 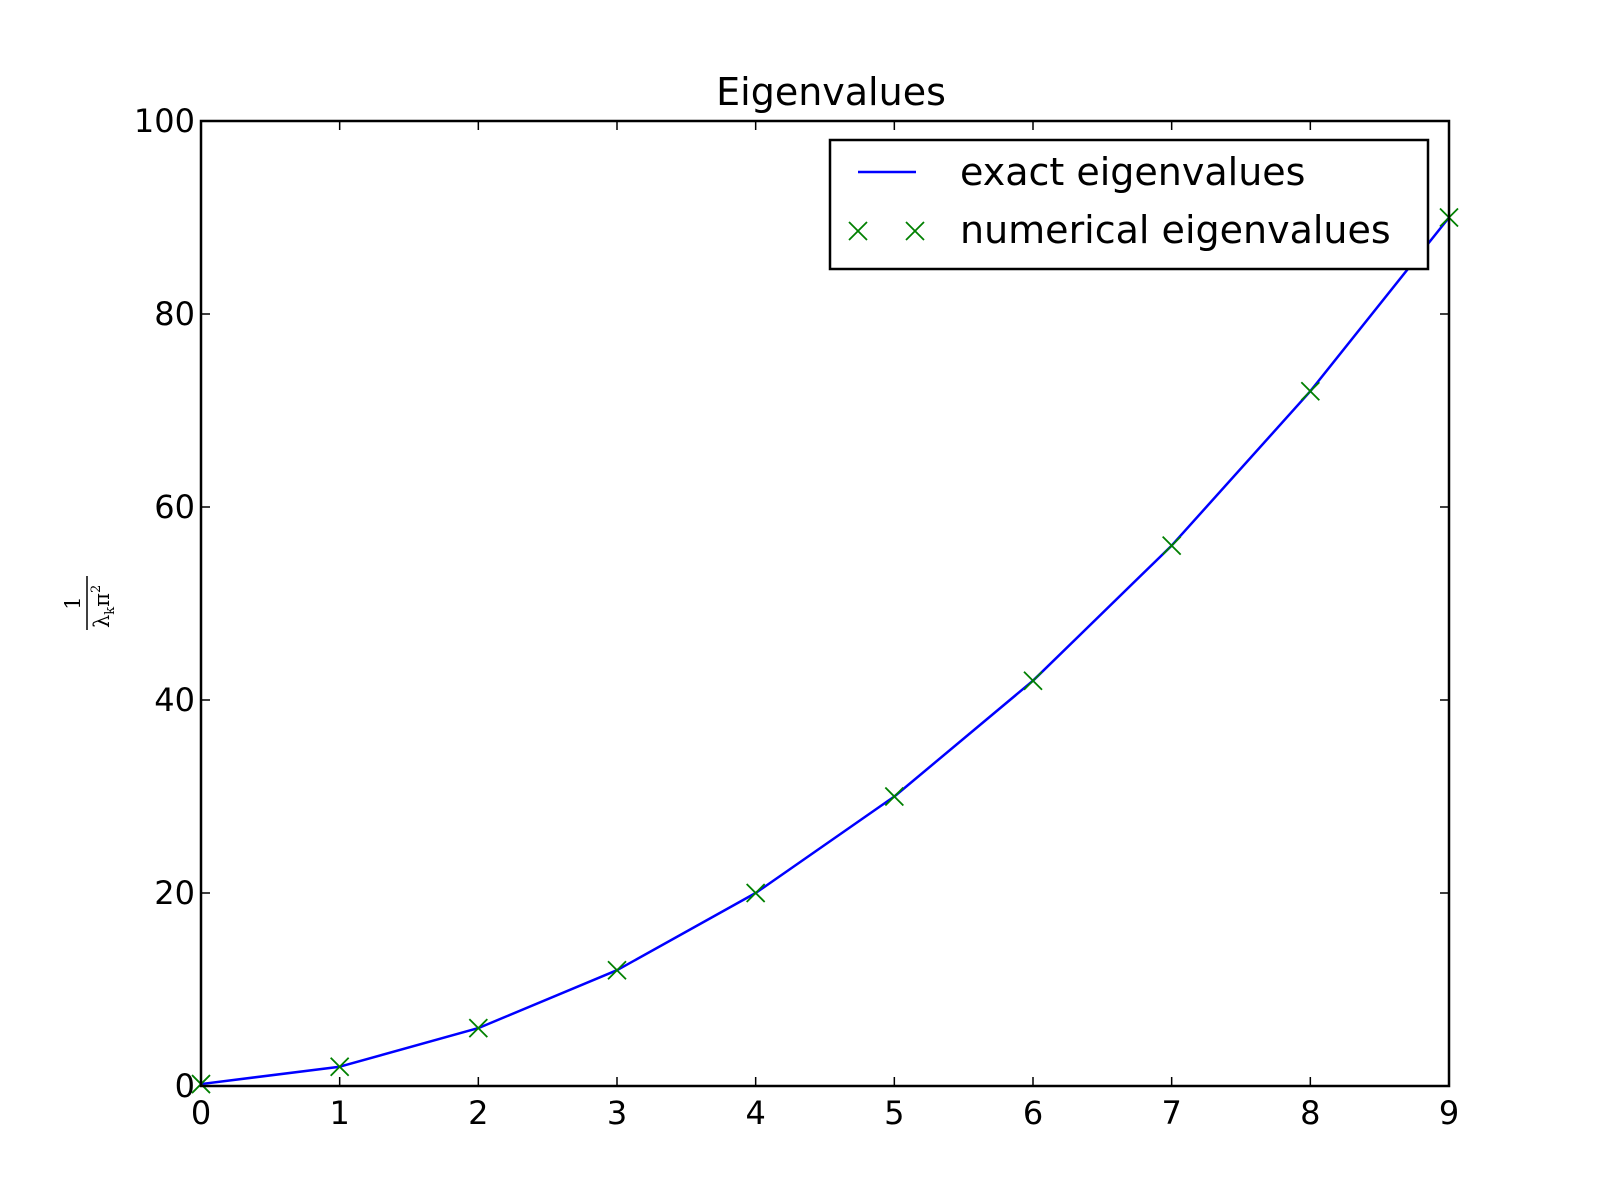 What do you see at coordinates (1310, 1113) in the screenshot?
I see `x-tick-label: 8` at bounding box center [1310, 1113].